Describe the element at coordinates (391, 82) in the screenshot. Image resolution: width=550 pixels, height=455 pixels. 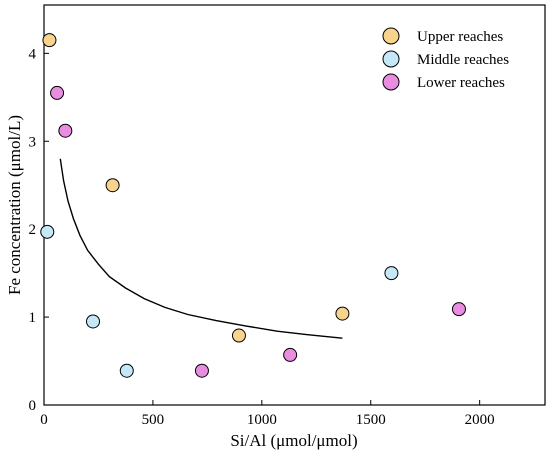
I see `legend-marker-lower-reaches` at that location.